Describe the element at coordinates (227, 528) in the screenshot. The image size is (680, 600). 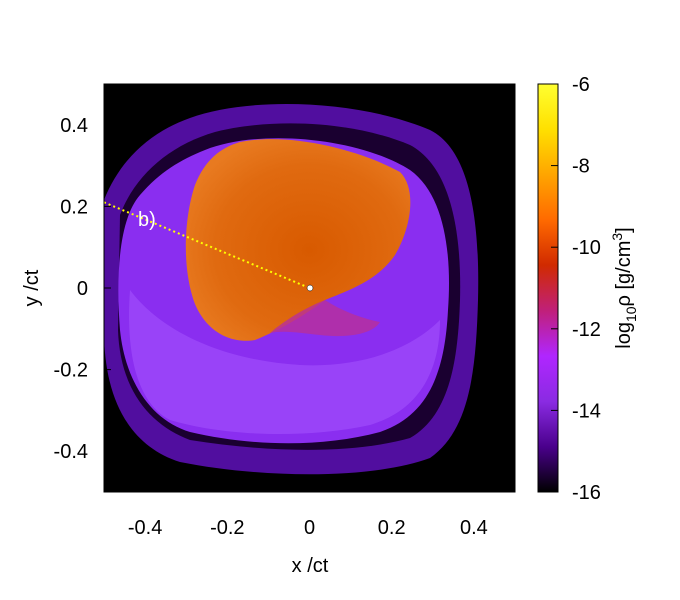
I see `x-tick-label: -0.2` at that location.